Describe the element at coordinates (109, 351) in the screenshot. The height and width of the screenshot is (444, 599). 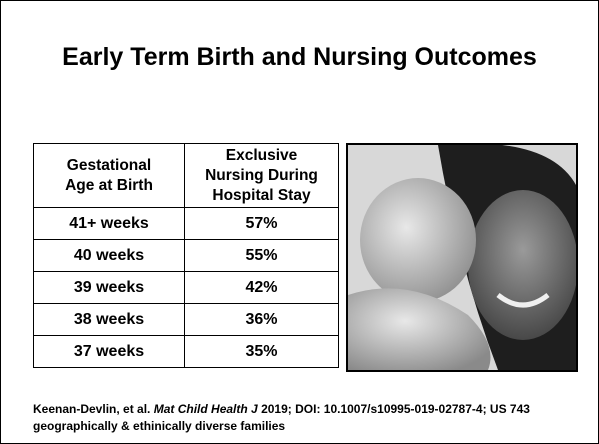
I see `age-cell: 37 weeks` at that location.